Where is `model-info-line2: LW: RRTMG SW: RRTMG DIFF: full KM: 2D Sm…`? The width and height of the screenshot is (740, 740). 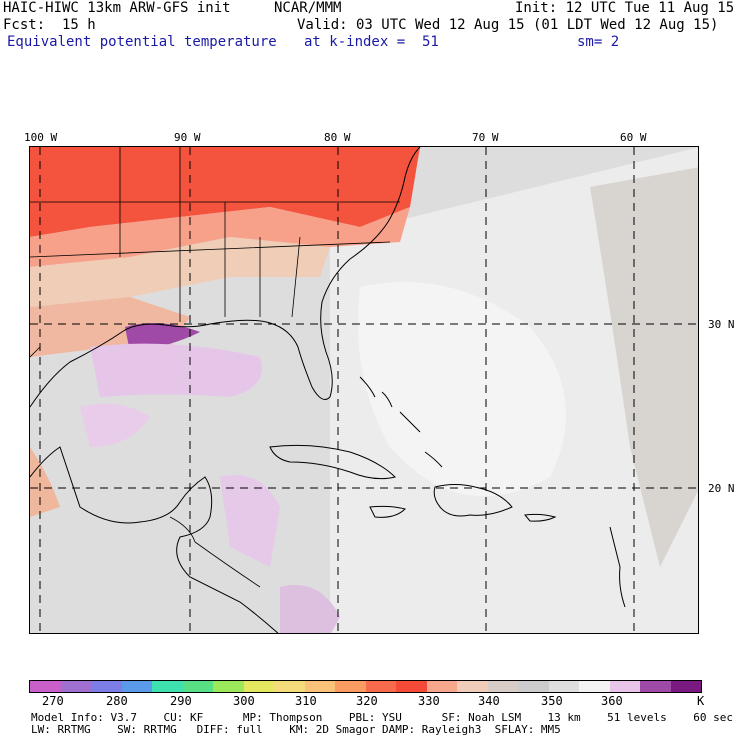
model-info-line2: LW: RRTMG SW: RRTMG DIFF: full KM: 2D Sm… is located at coordinates (296, 729).